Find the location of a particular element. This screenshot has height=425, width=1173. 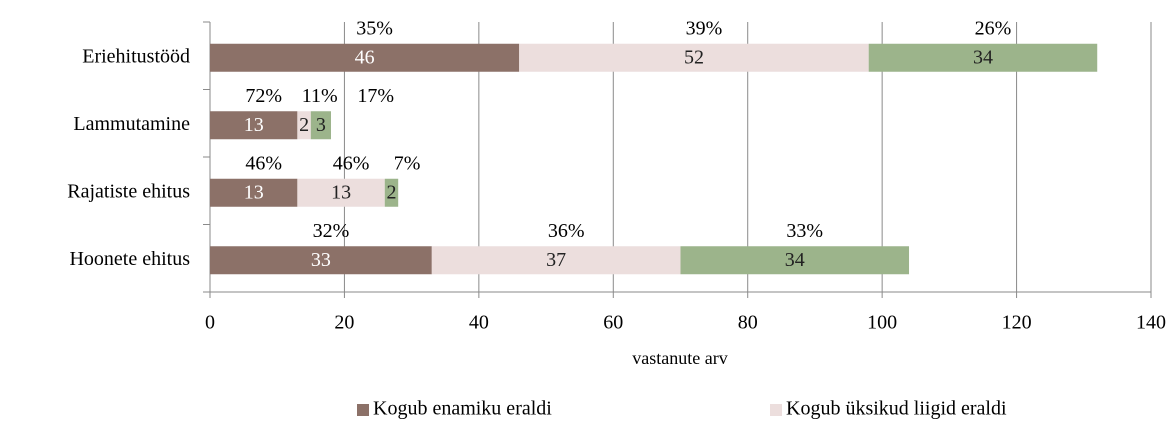

legend-label: Kogub üksikud liigid eraldi is located at coordinates (896, 409).